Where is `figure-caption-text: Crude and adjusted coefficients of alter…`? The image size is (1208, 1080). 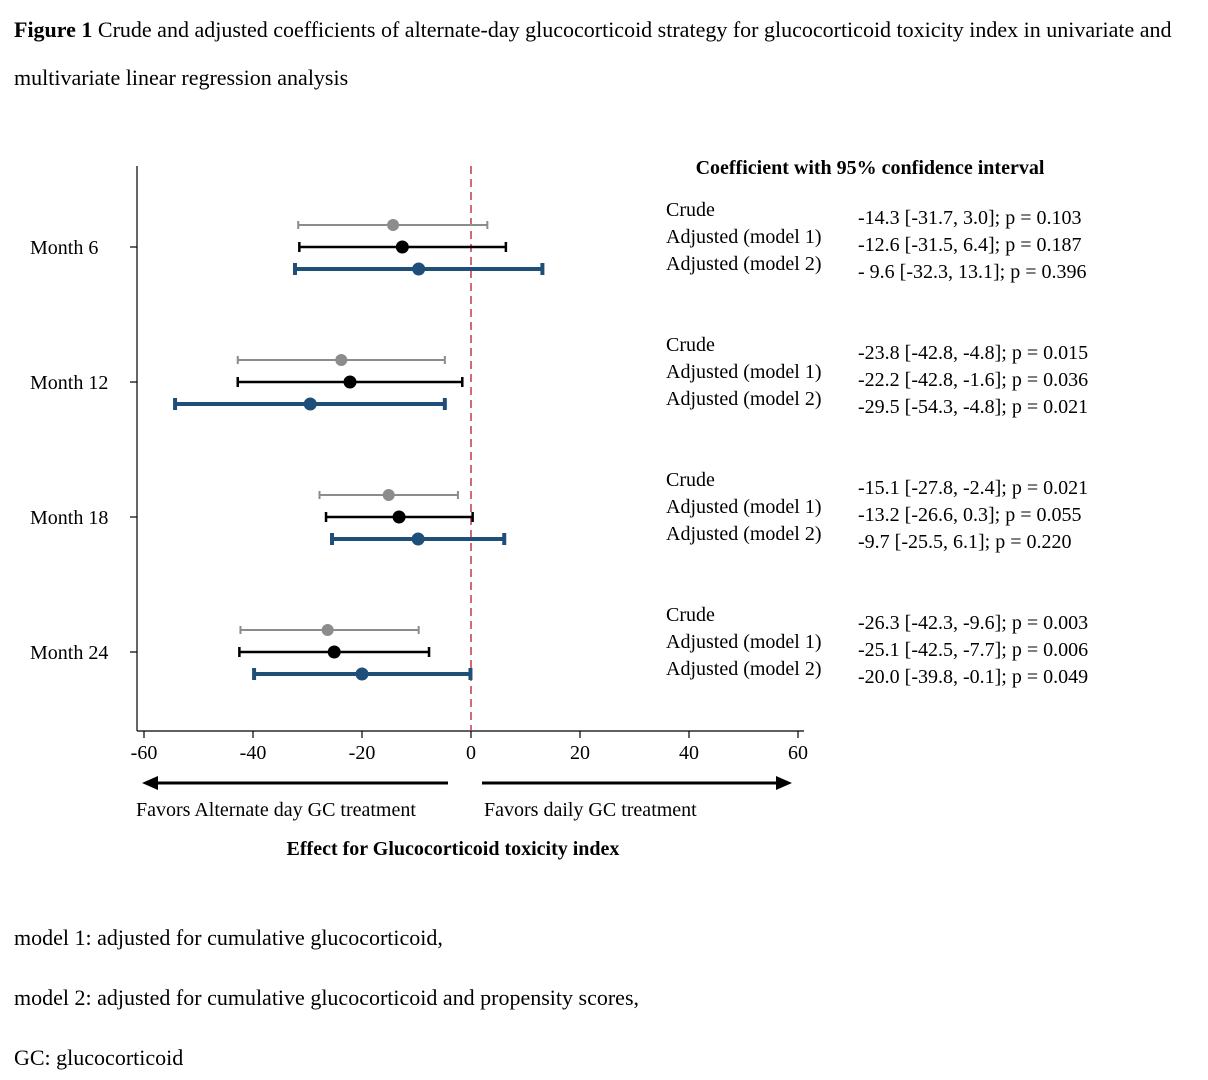
figure-caption-text: Crude and adjusted coefficients of alter… is located at coordinates (593, 53).